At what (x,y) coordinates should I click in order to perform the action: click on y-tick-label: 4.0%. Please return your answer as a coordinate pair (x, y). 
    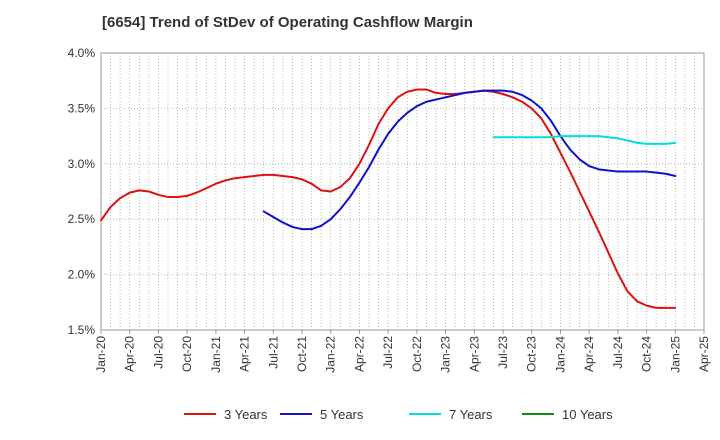
    Looking at the image, I should click on (82, 53).